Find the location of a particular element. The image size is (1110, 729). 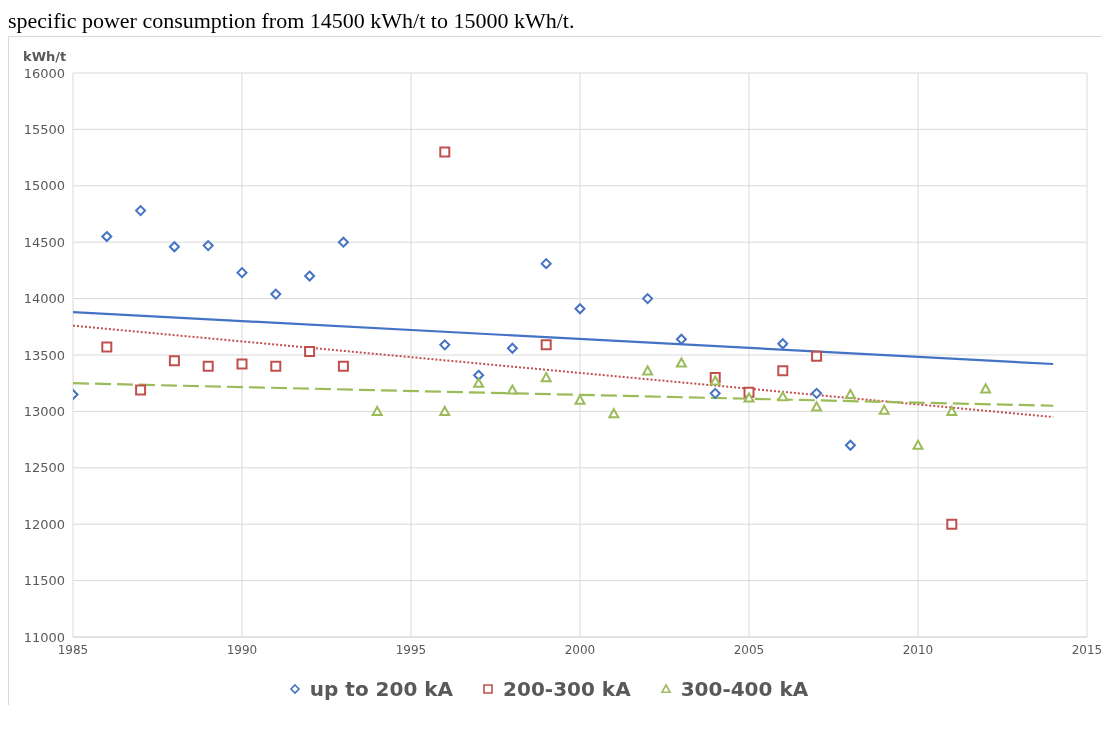

y-axis-title: kWh/t is located at coordinates (45, 56).